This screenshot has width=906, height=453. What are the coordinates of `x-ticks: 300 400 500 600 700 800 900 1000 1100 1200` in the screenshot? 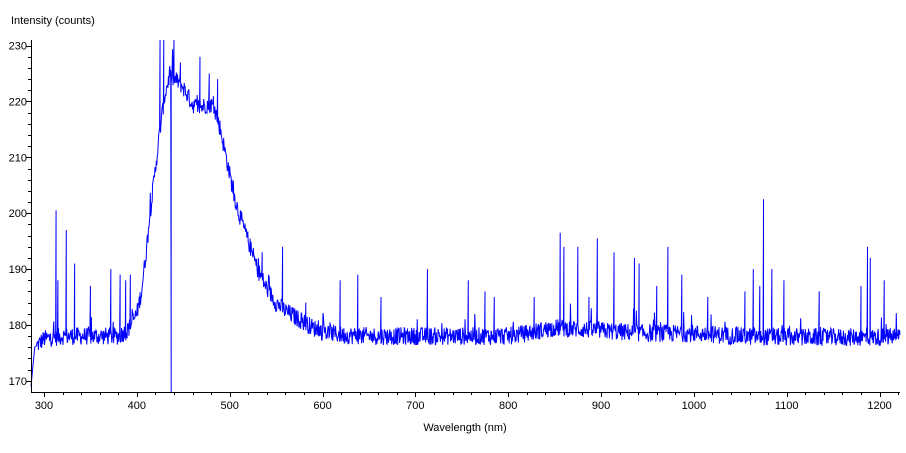 It's located at (467, 402).